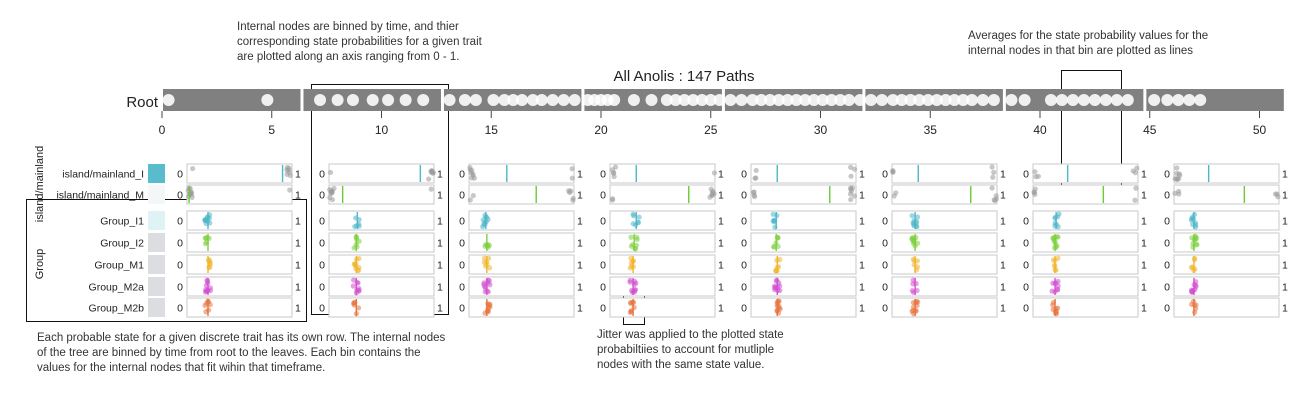 This screenshot has width=1300, height=400. What do you see at coordinates (117, 288) in the screenshot?
I see `state-label: Group_M2a` at bounding box center [117, 288].